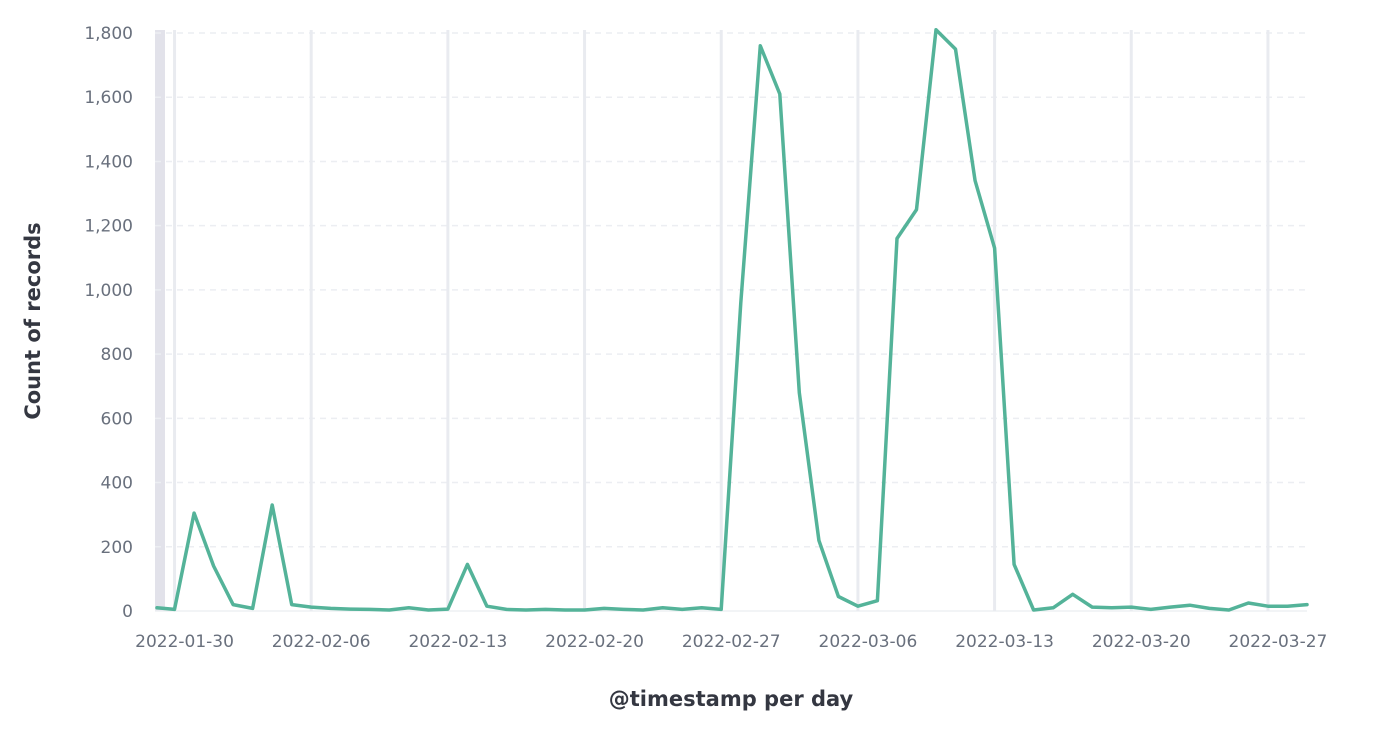 The image size is (1388, 732). I want to click on x-tick-label-4: 2022-02-27, so click(731, 642).